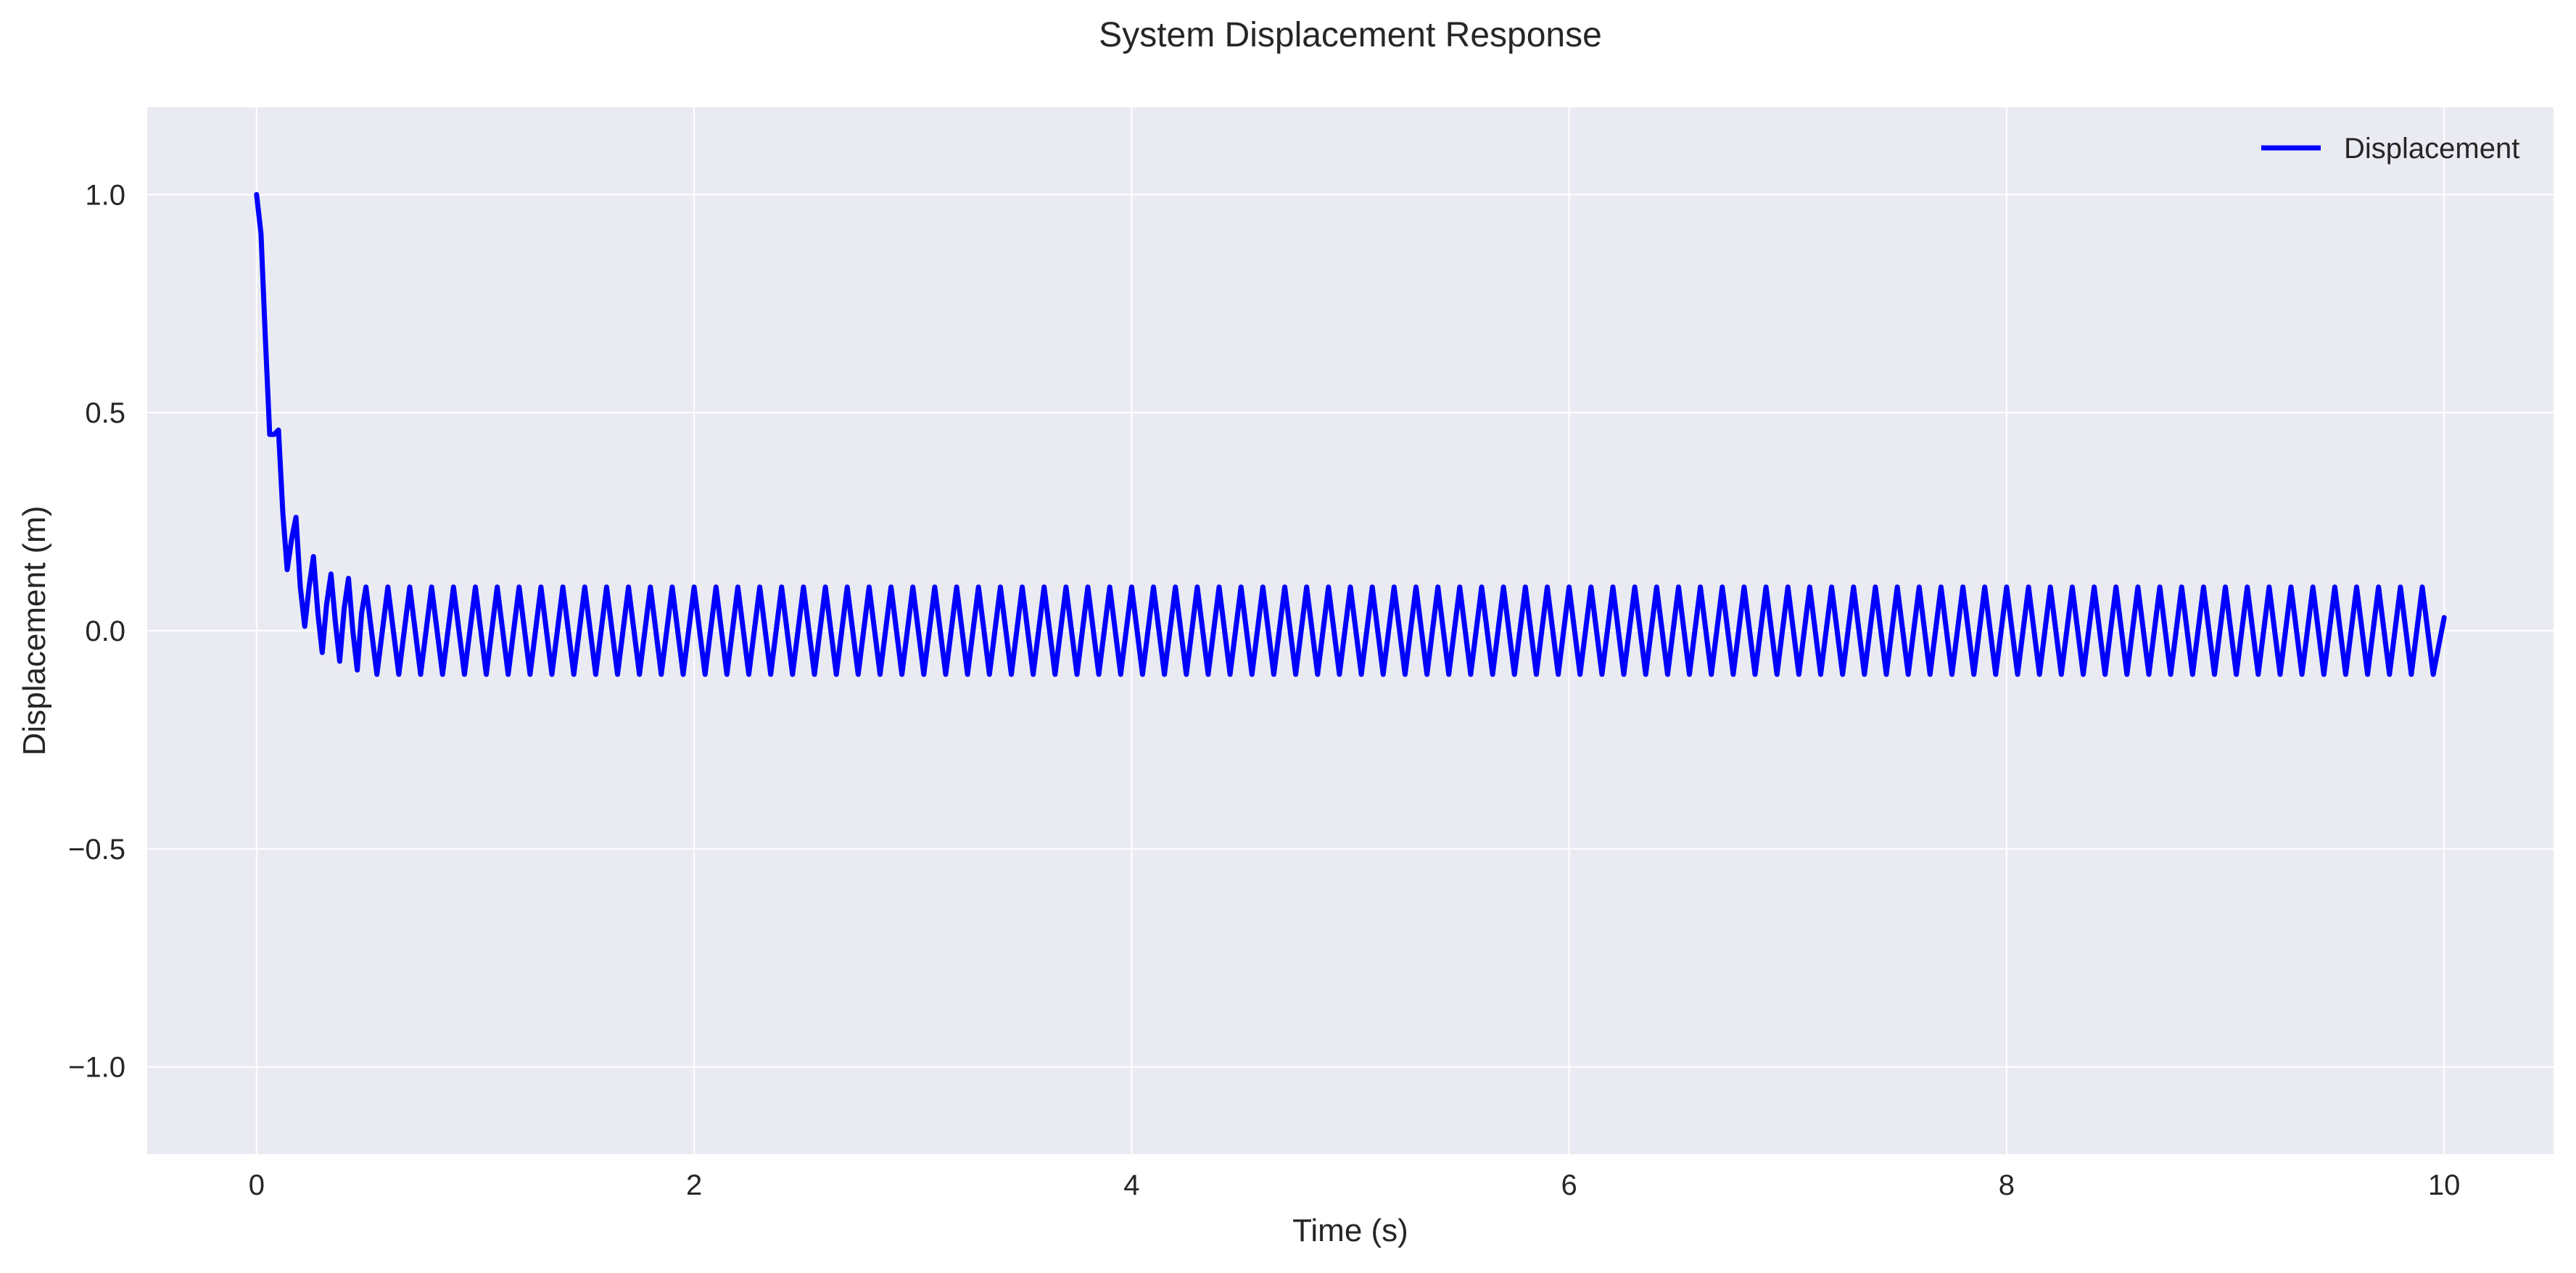  What do you see at coordinates (1569, 1185) in the screenshot?
I see `x-tick-label: 6` at bounding box center [1569, 1185].